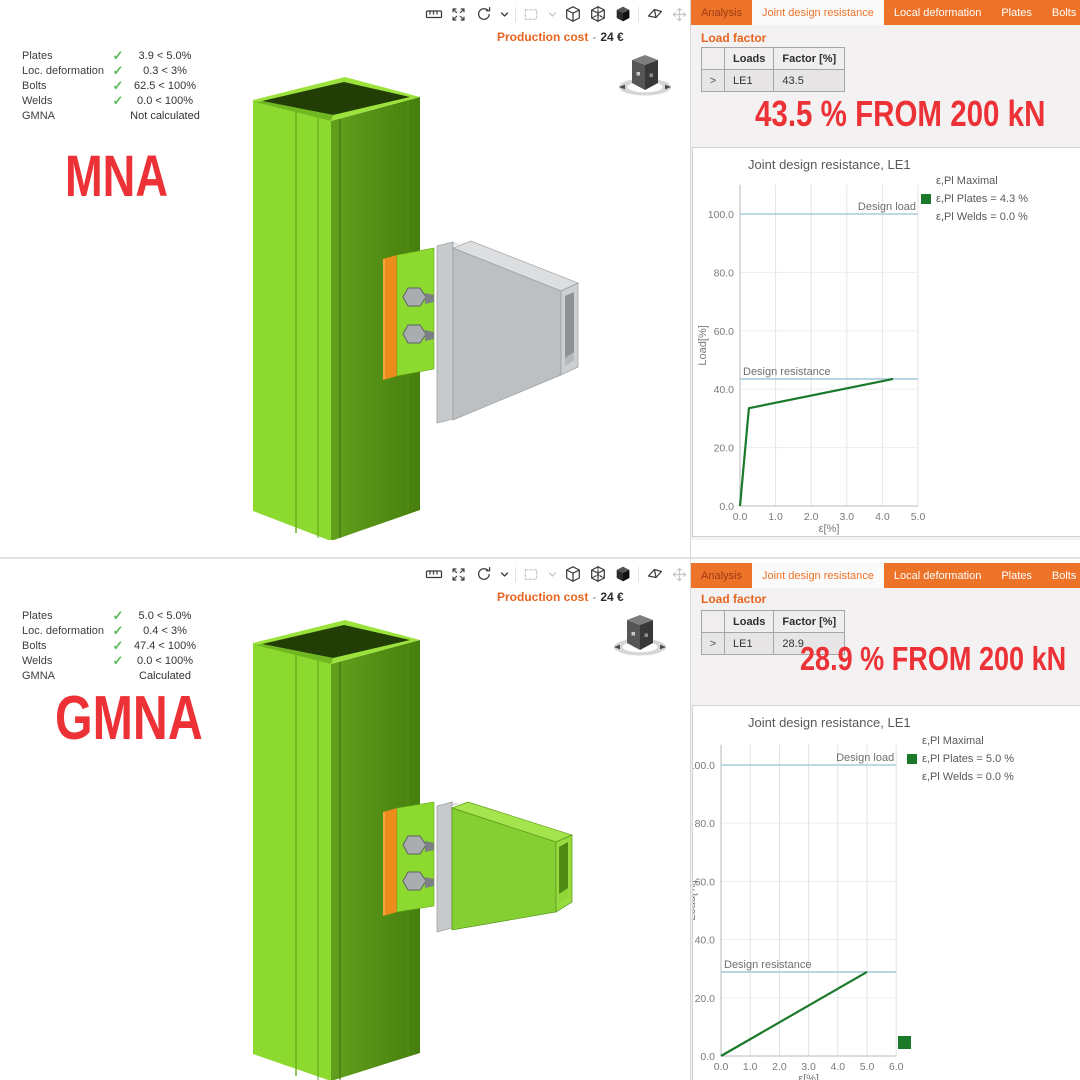 This screenshot has height=1080, width=1080. I want to click on production-cost-value: 24 €, so click(612, 597).